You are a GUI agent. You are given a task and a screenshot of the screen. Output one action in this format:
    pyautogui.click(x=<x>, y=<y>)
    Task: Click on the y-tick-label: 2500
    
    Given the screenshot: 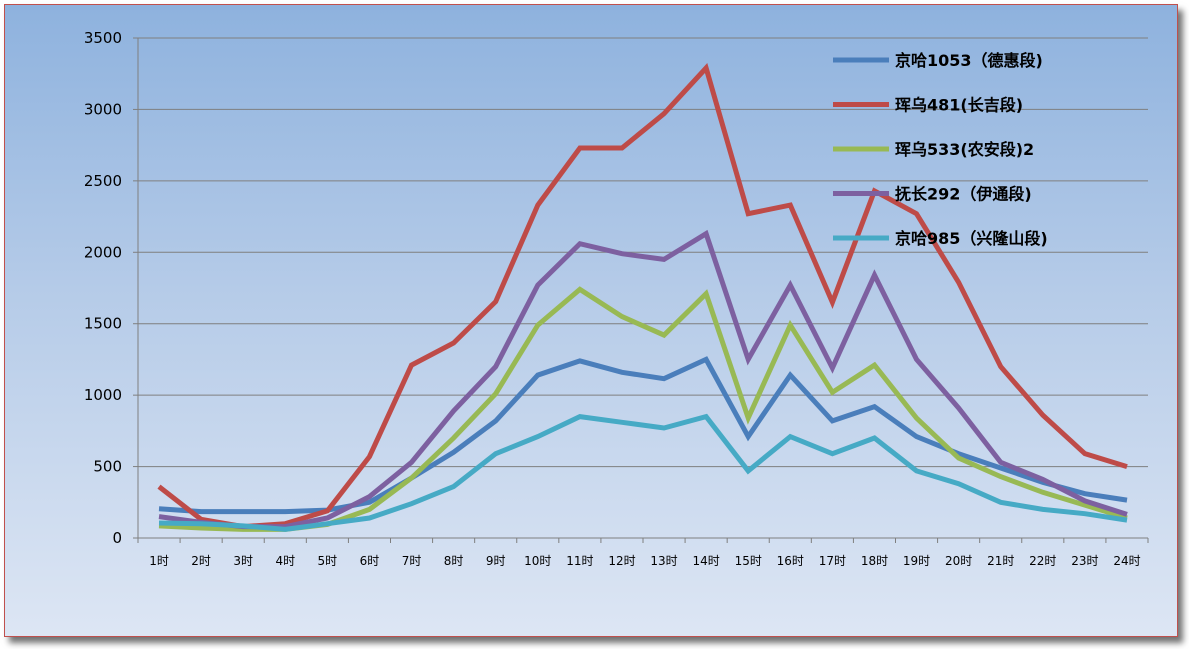 What is the action you would take?
    pyautogui.click(x=103, y=181)
    